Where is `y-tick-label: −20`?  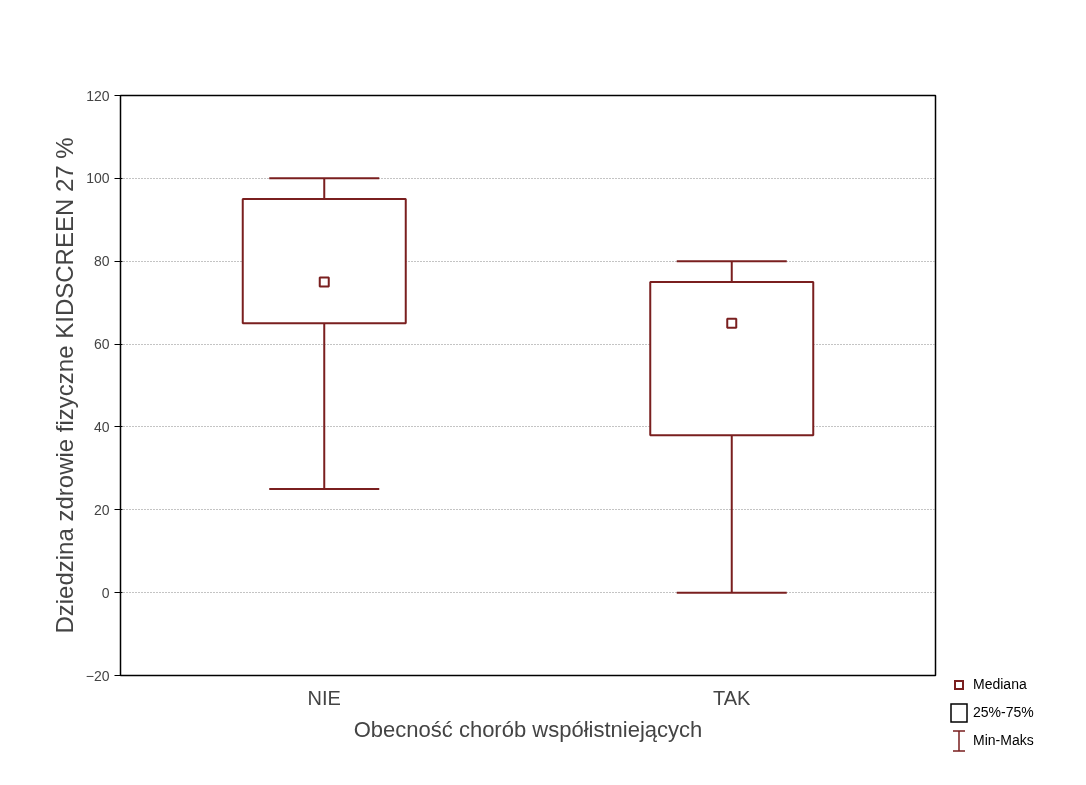 y-tick-label: −20 is located at coordinates (97, 675).